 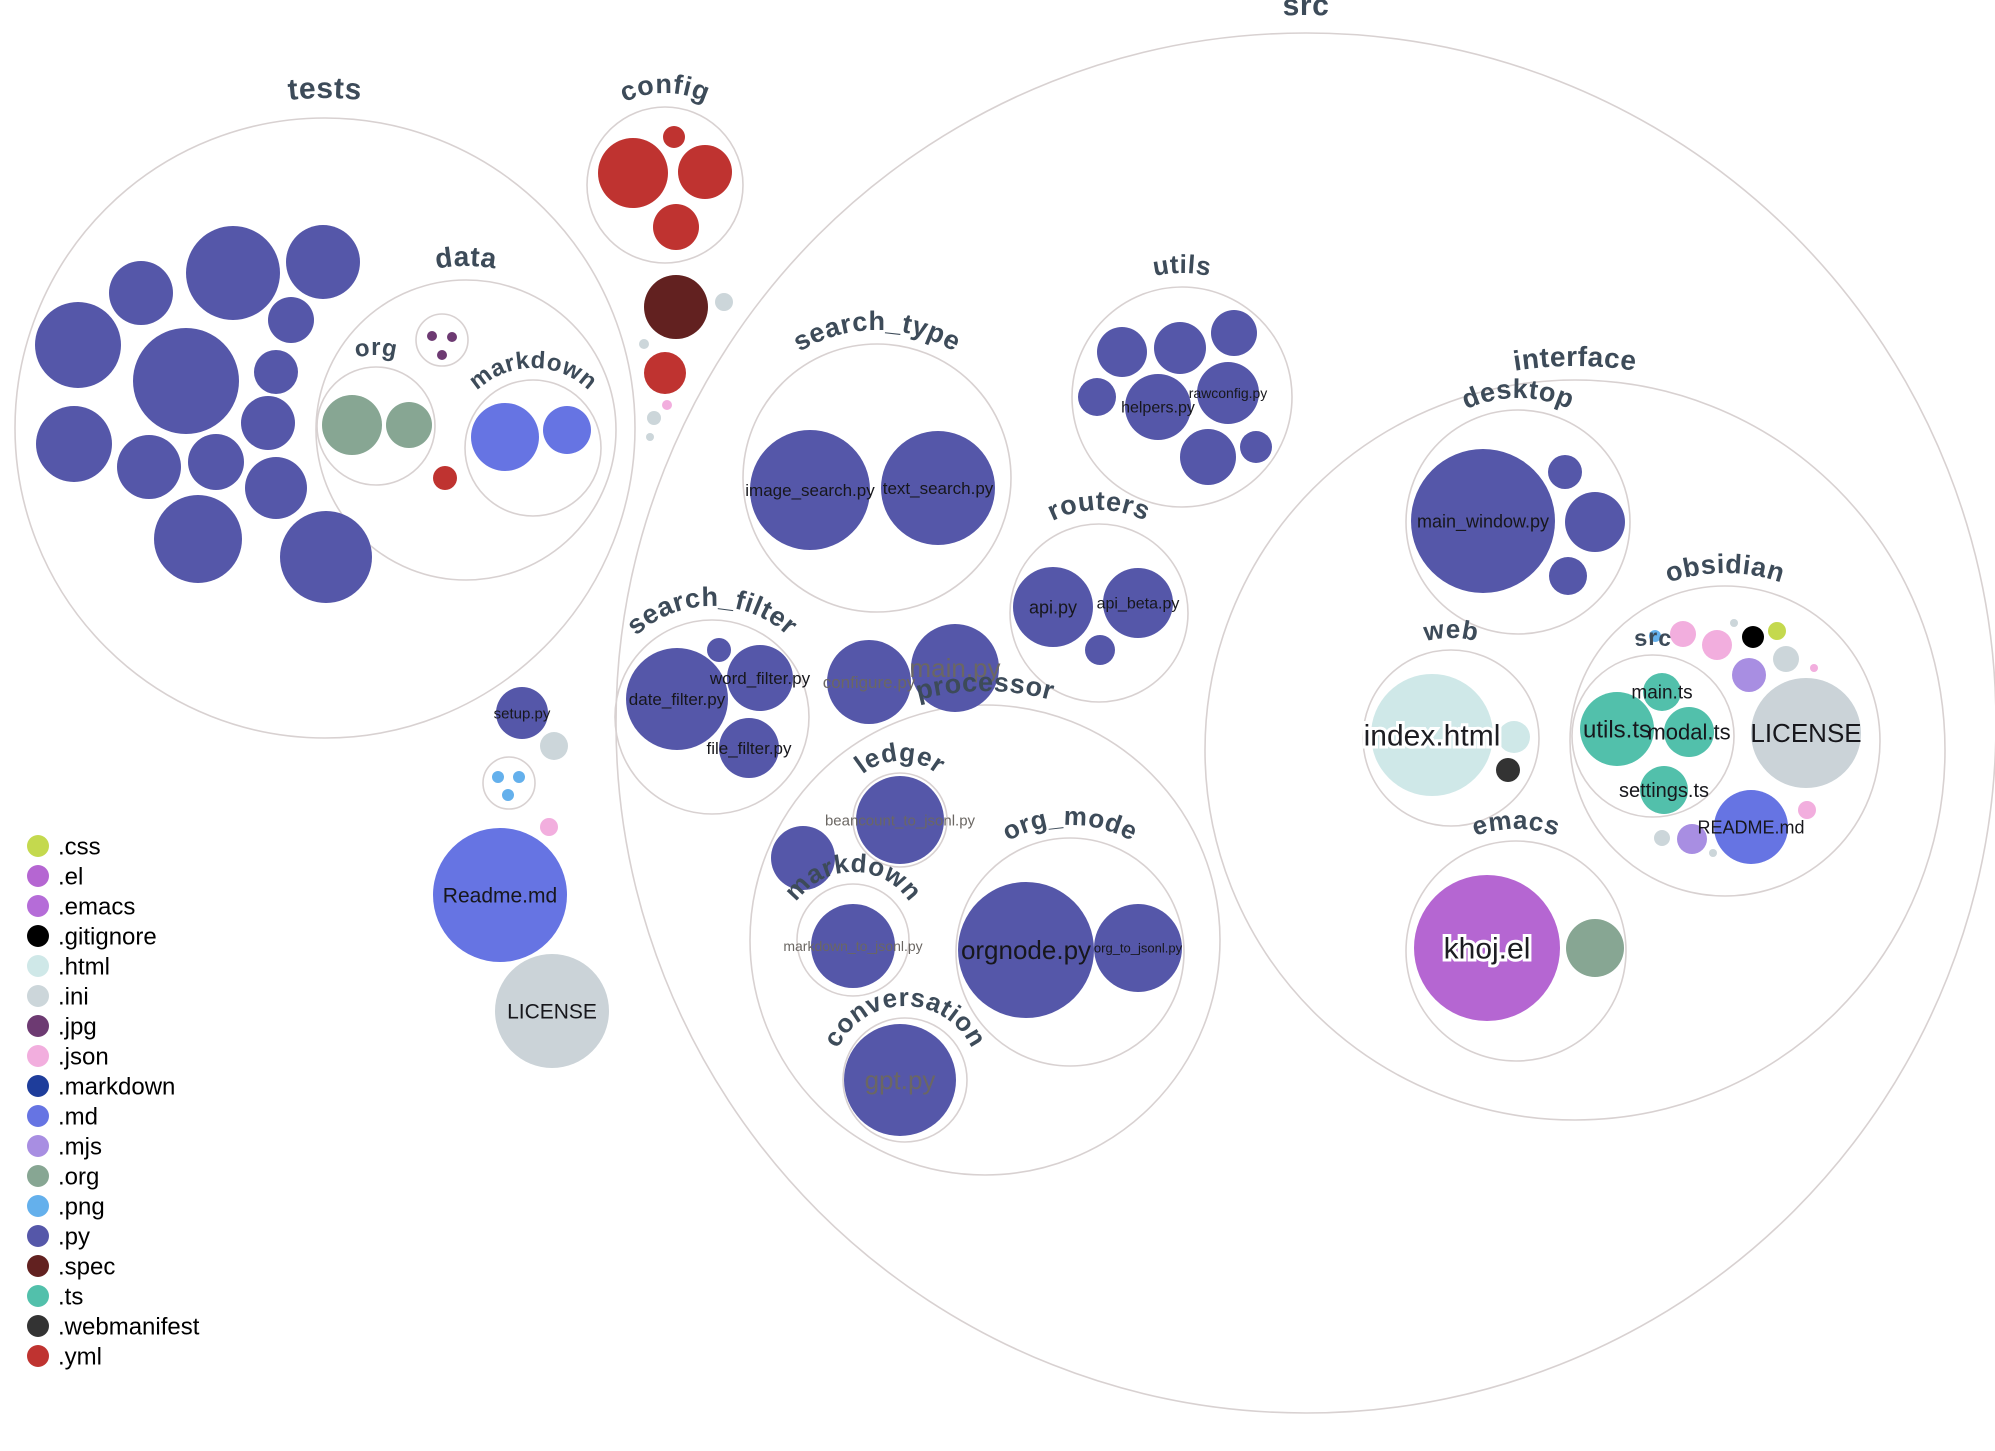 I want to click on folder-circle-ledger, so click(x=900, y=820).